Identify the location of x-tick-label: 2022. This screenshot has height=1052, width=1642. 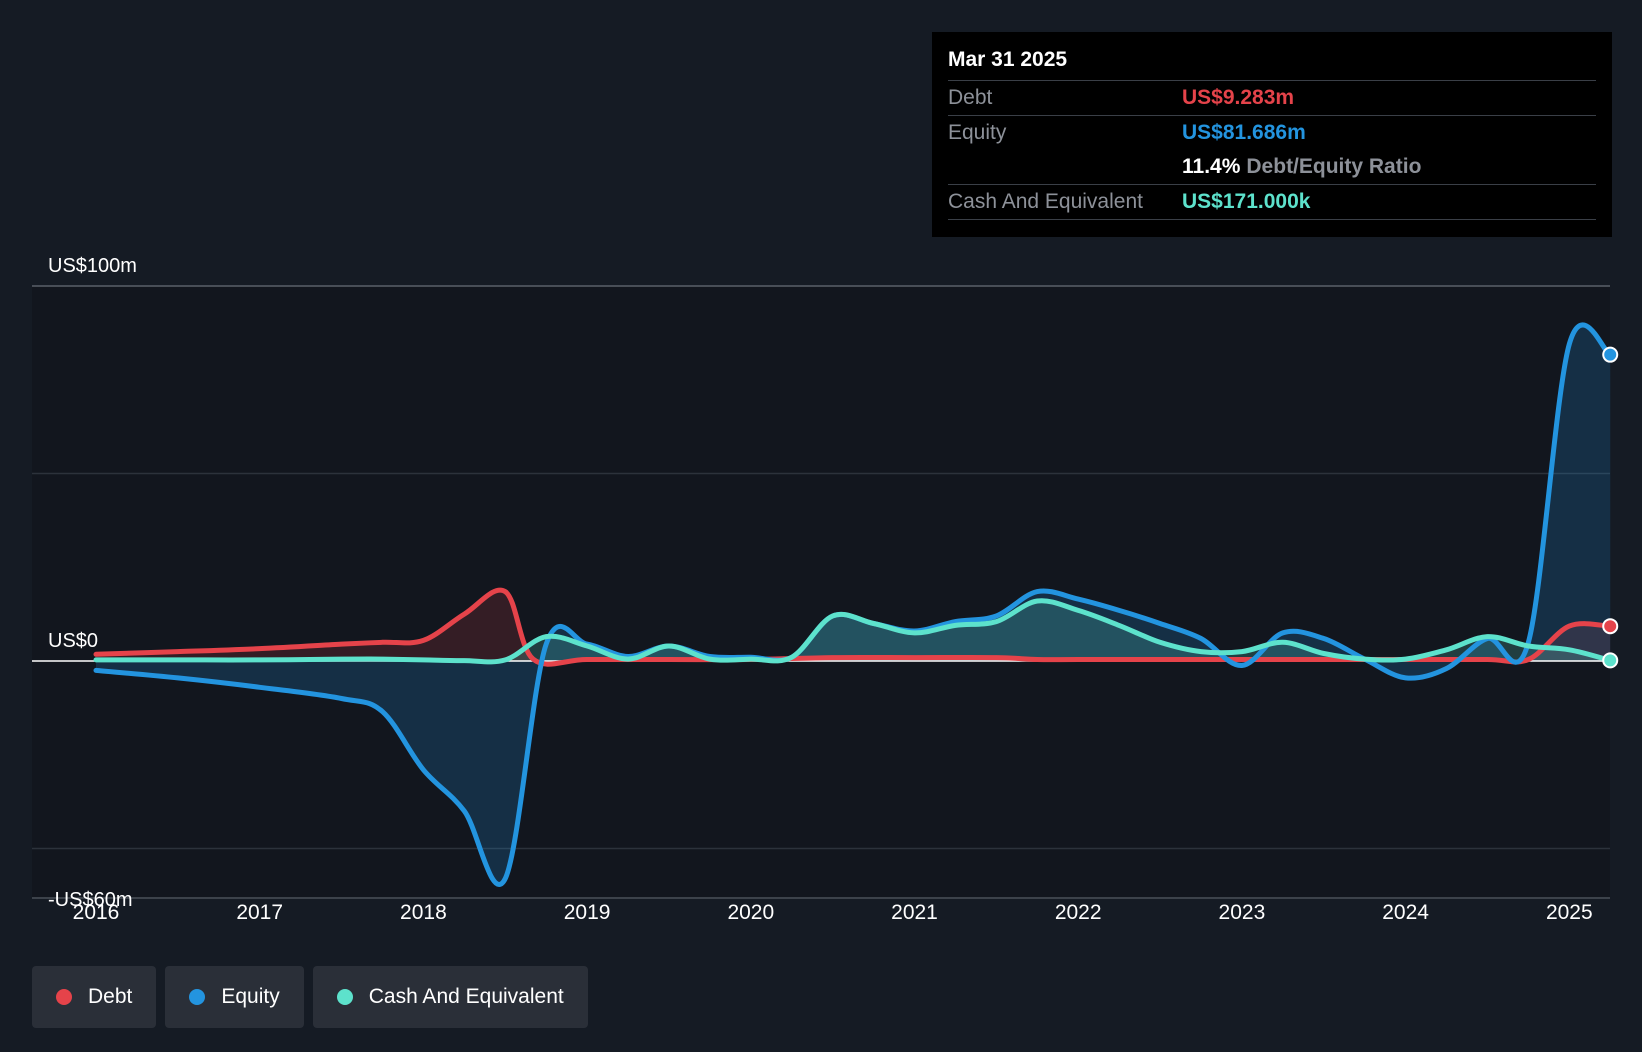
(1078, 912).